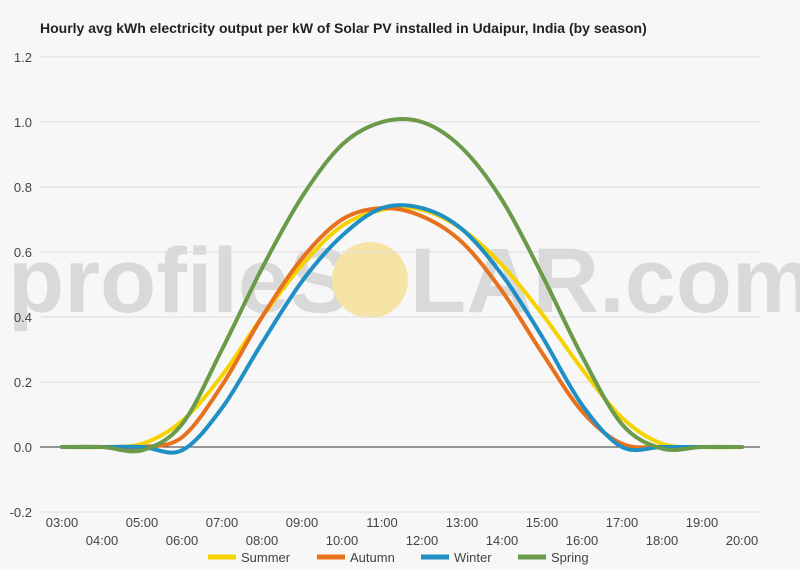  Describe the element at coordinates (398, 557) in the screenshot. I see `legend: Summer Autumn Winter Spring` at that location.